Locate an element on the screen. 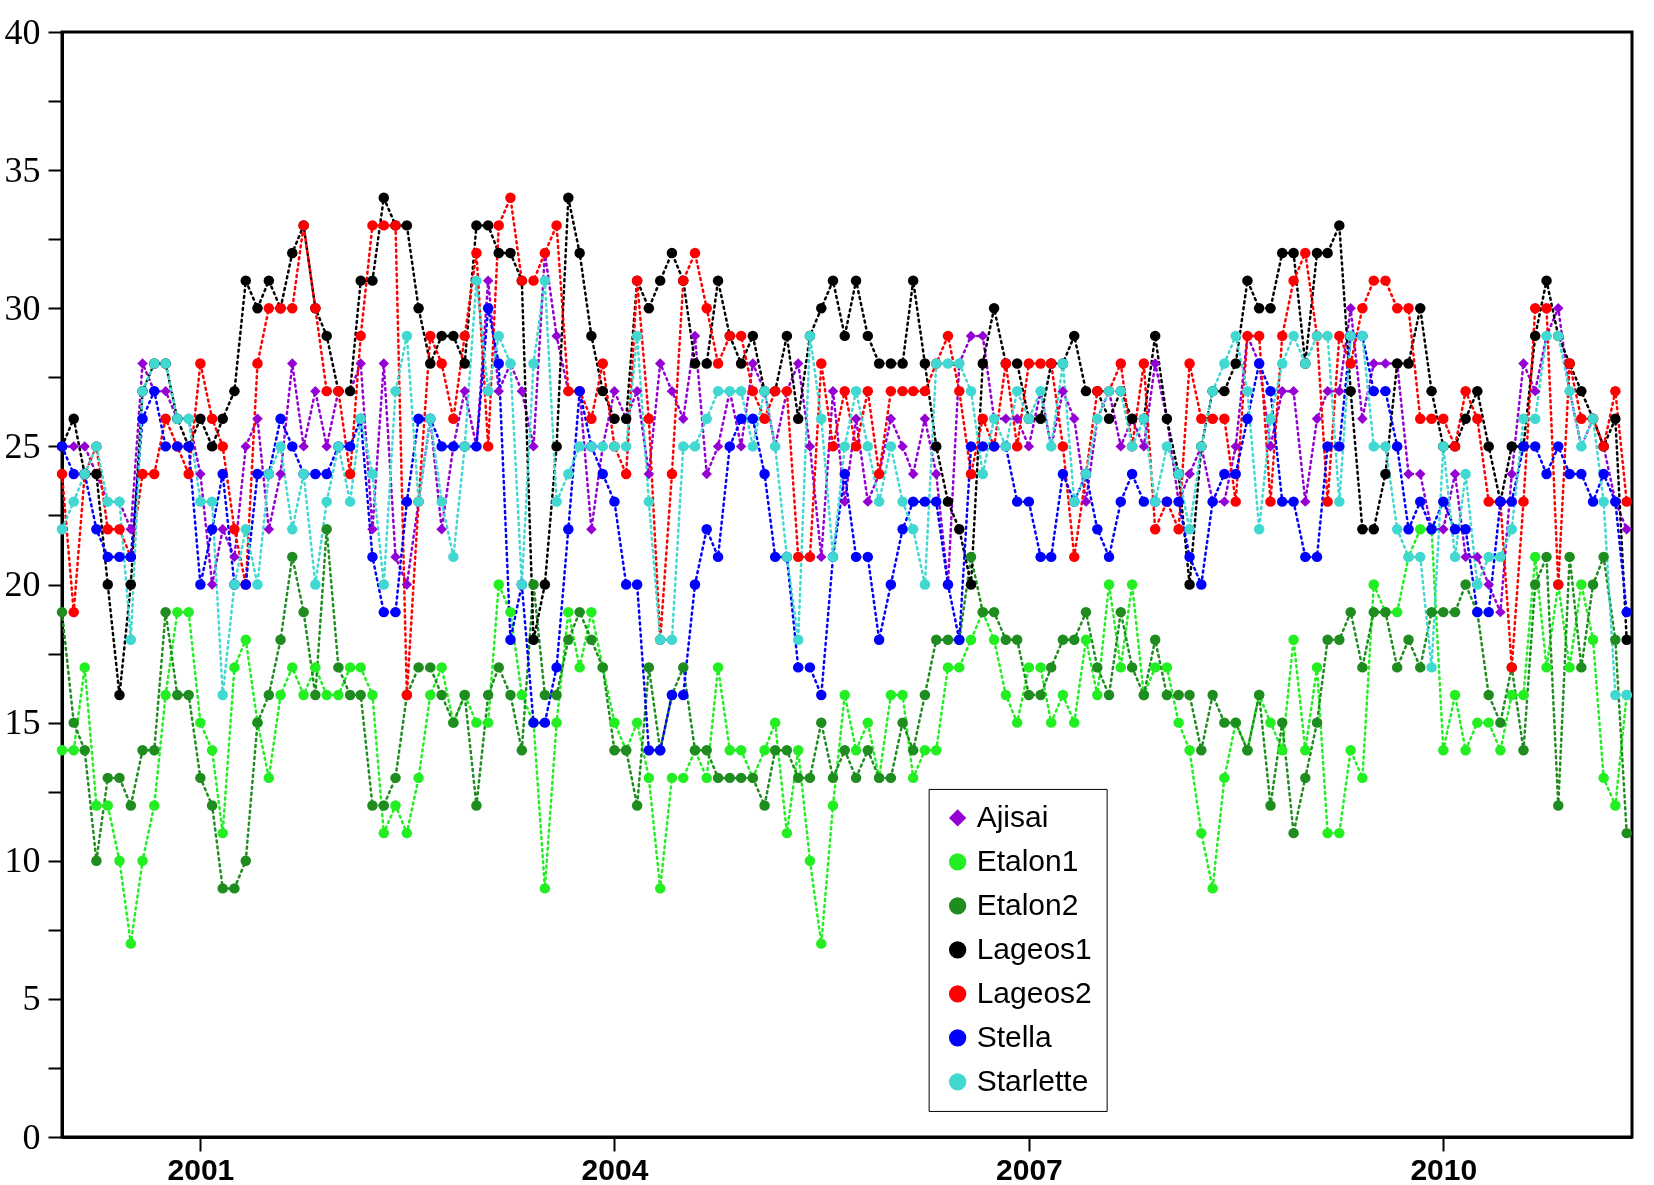  y-tick-label: 30 is located at coordinates (22, 307).